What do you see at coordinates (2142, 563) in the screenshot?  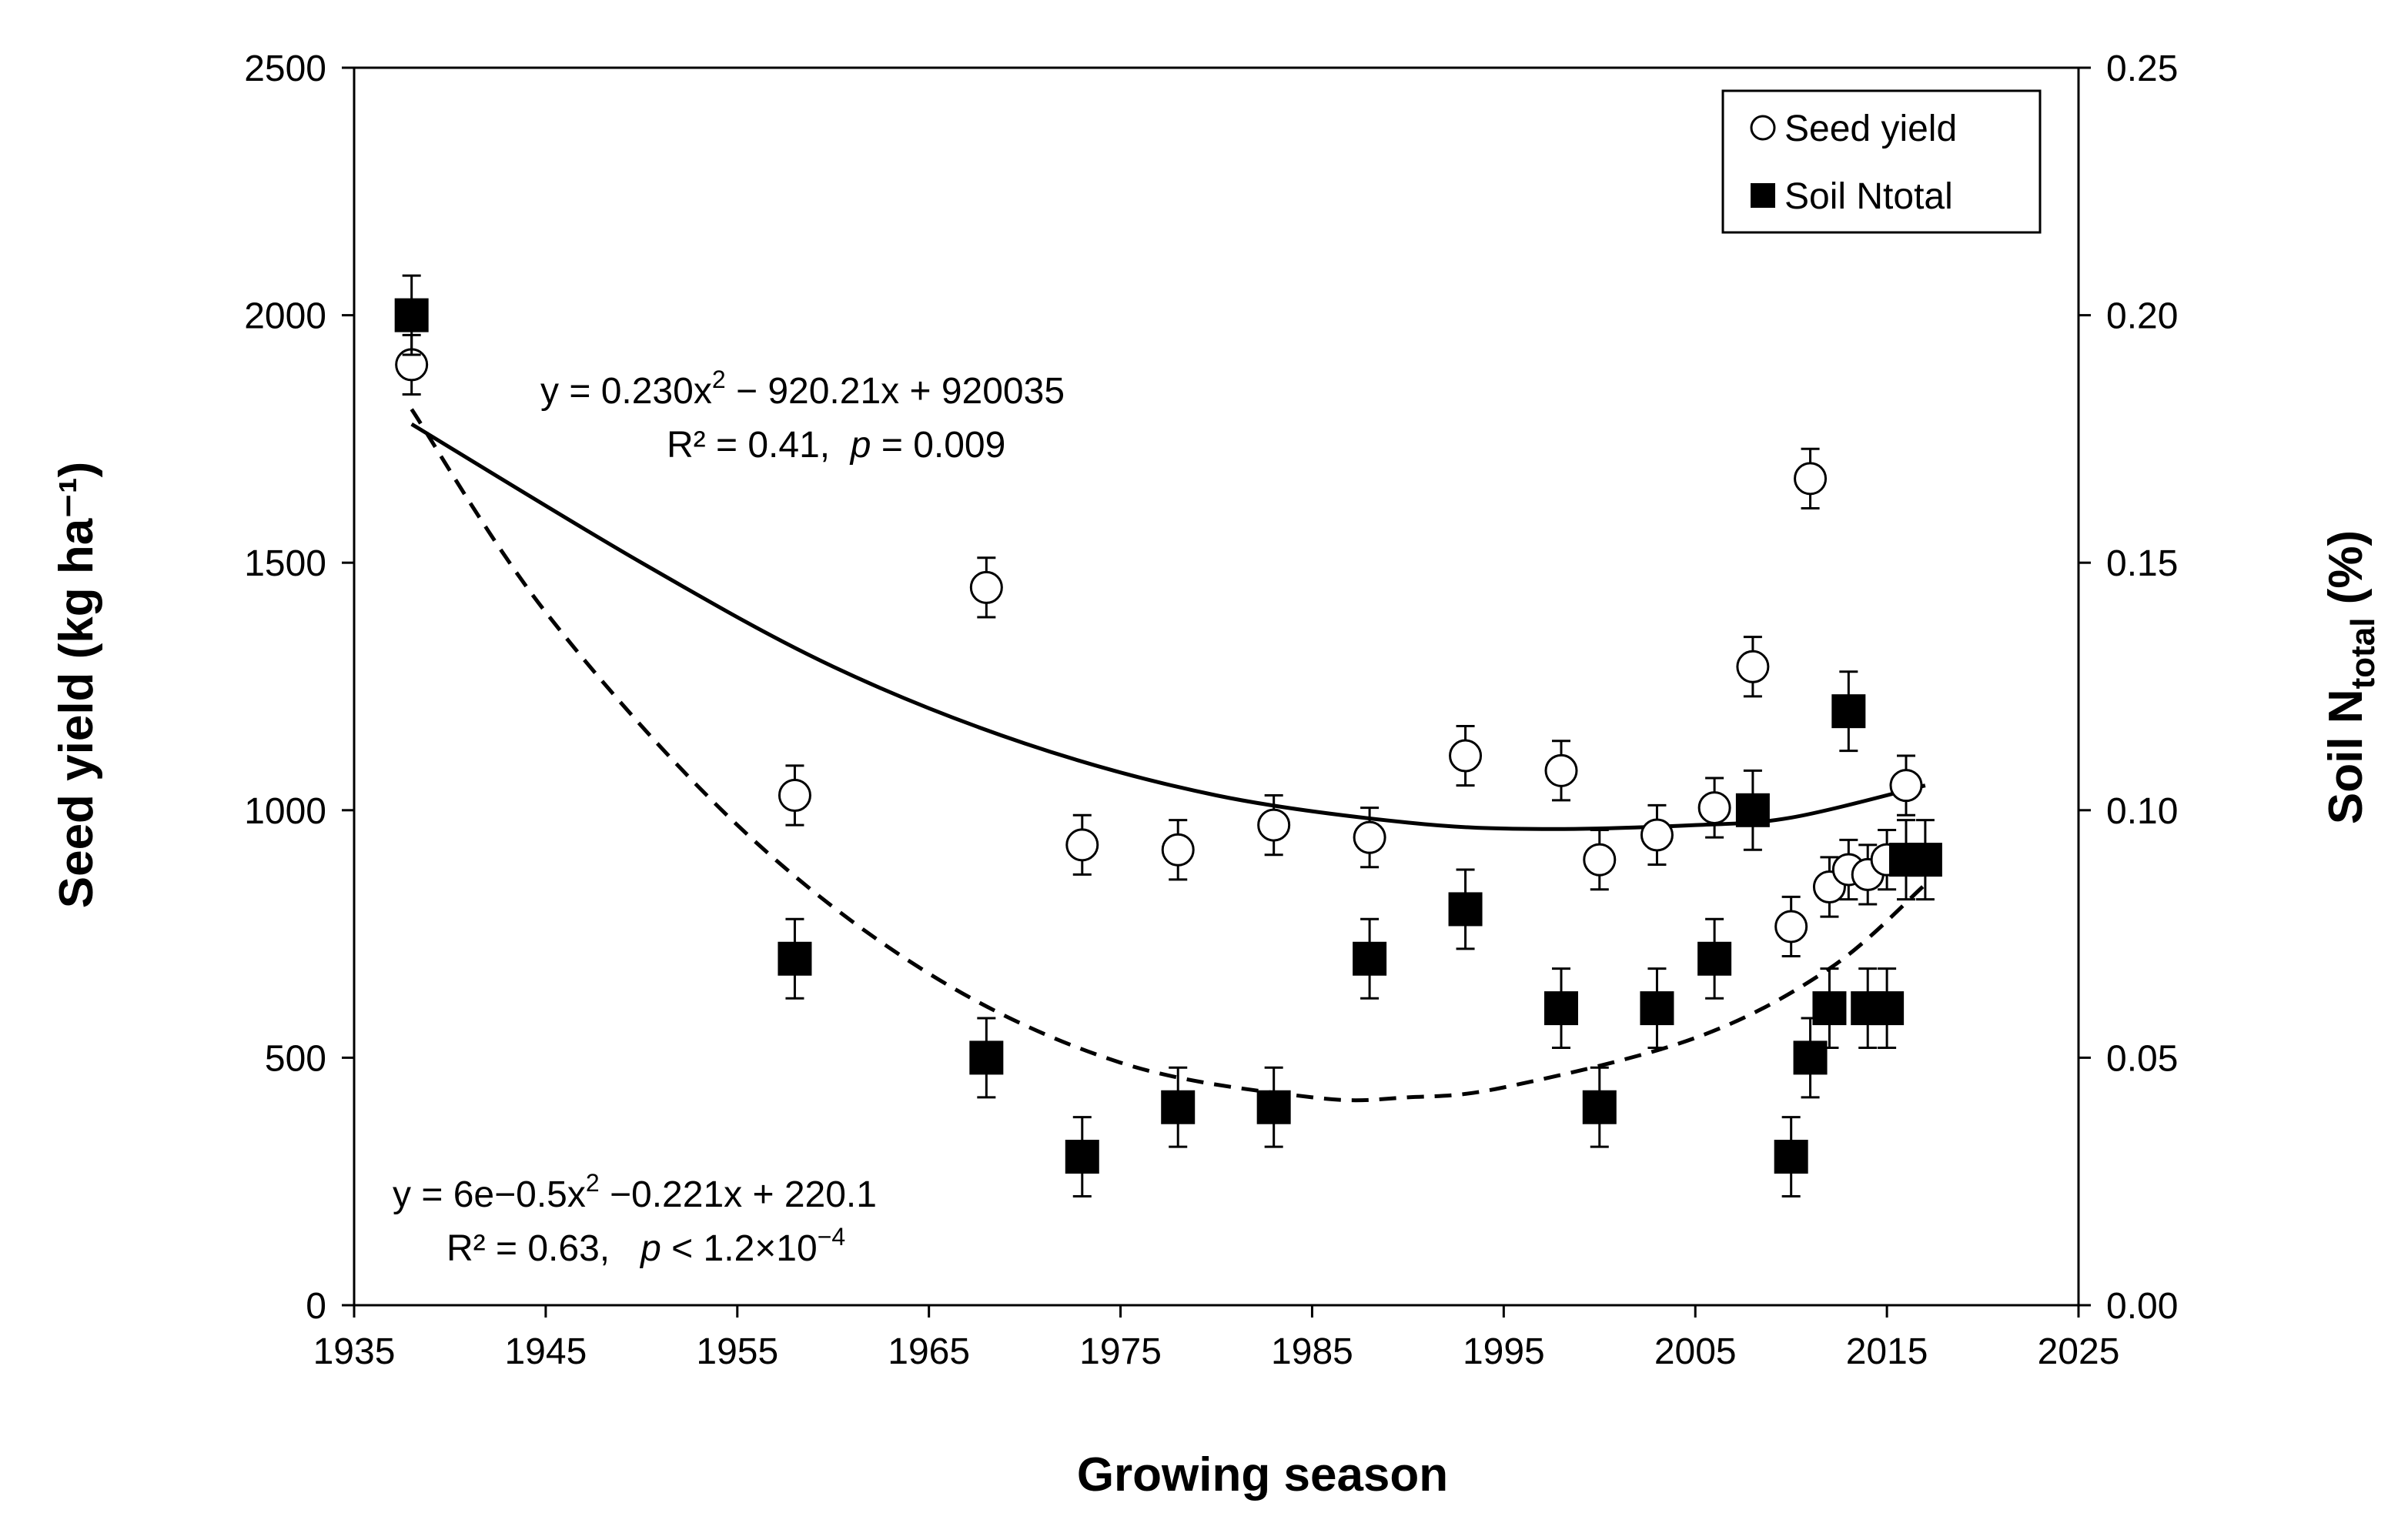 I see `y-right-tick-label: 0.15` at bounding box center [2142, 563].